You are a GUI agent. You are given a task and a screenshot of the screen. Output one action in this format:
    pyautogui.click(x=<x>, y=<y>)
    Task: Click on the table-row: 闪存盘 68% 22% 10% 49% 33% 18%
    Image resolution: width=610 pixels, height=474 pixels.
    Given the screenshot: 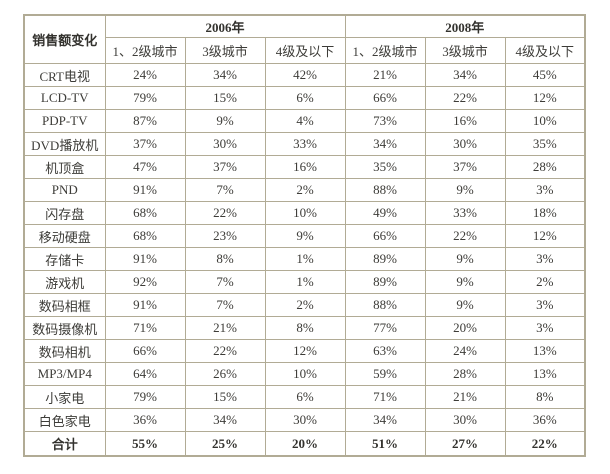 What is the action you would take?
    pyautogui.click(x=304, y=213)
    